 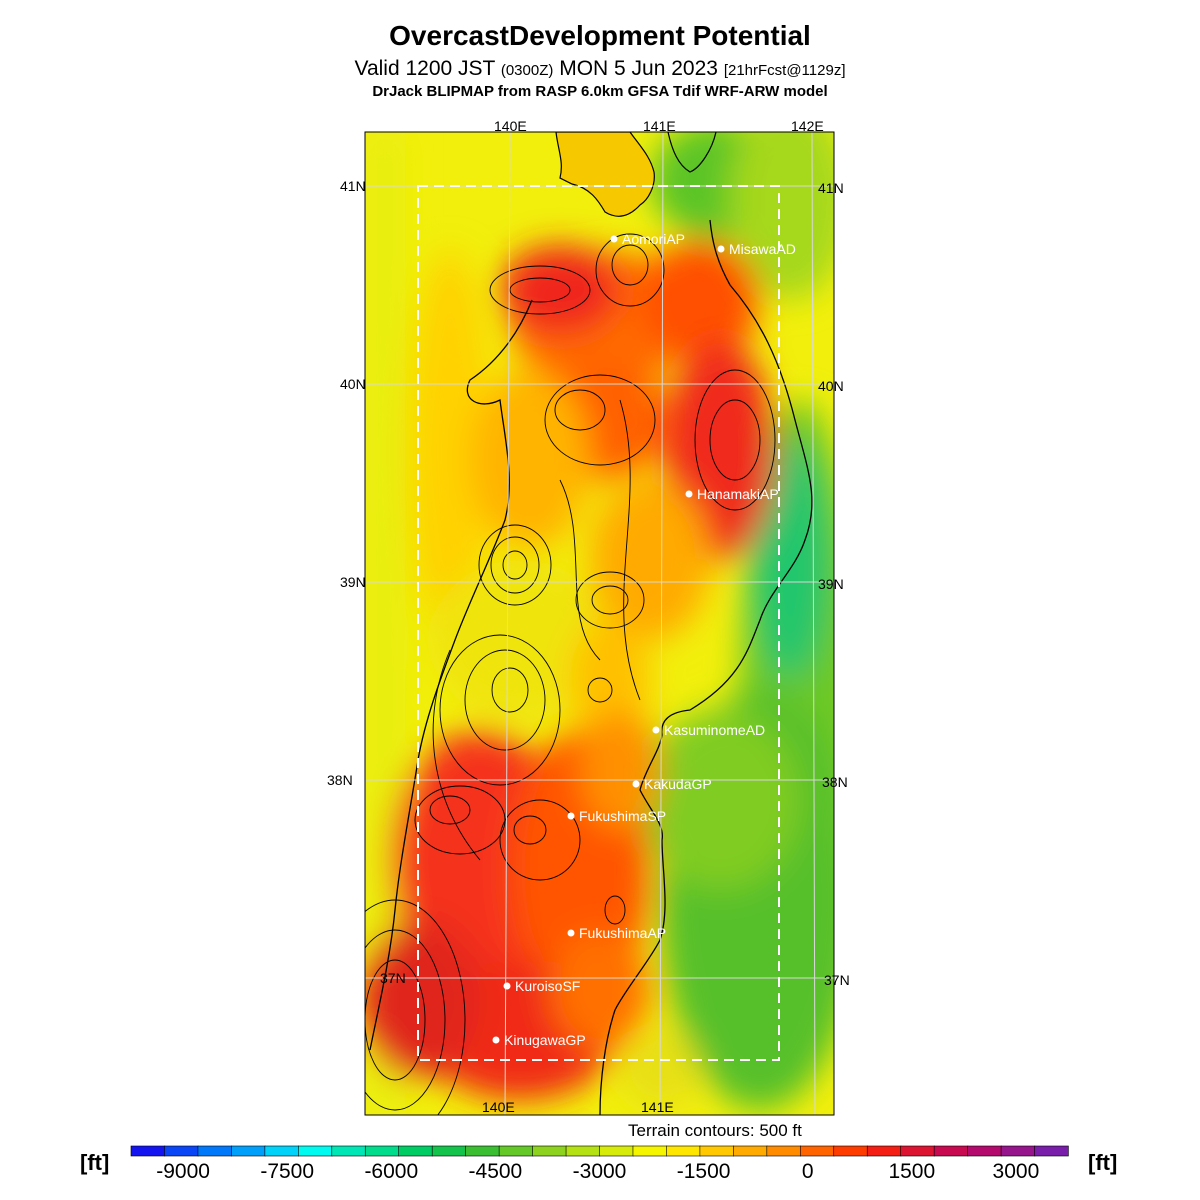 I want to click on lon-label-bottom: 140E, so click(x=498, y=1107).